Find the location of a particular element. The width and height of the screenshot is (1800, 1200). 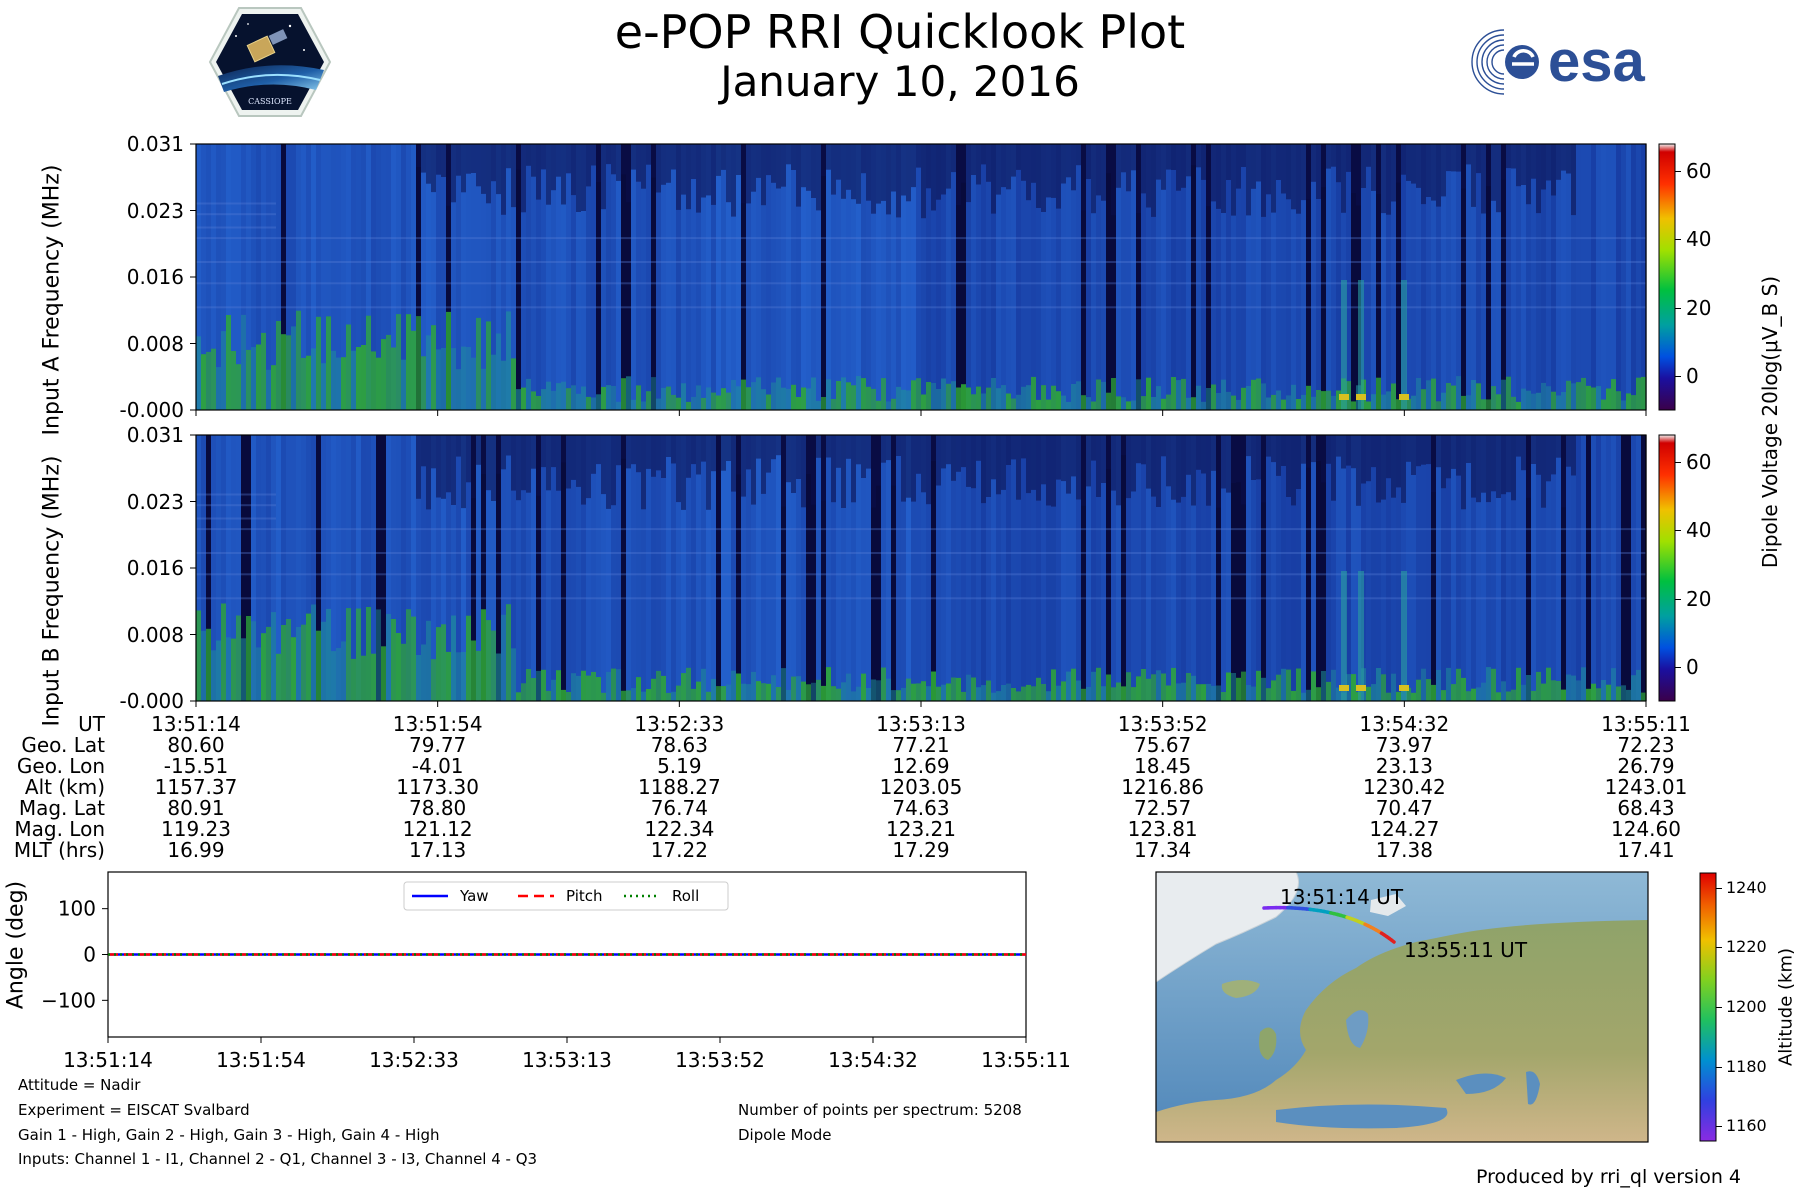

footnote-points: Number of points per spectrum: 5208 is located at coordinates (880, 1110).